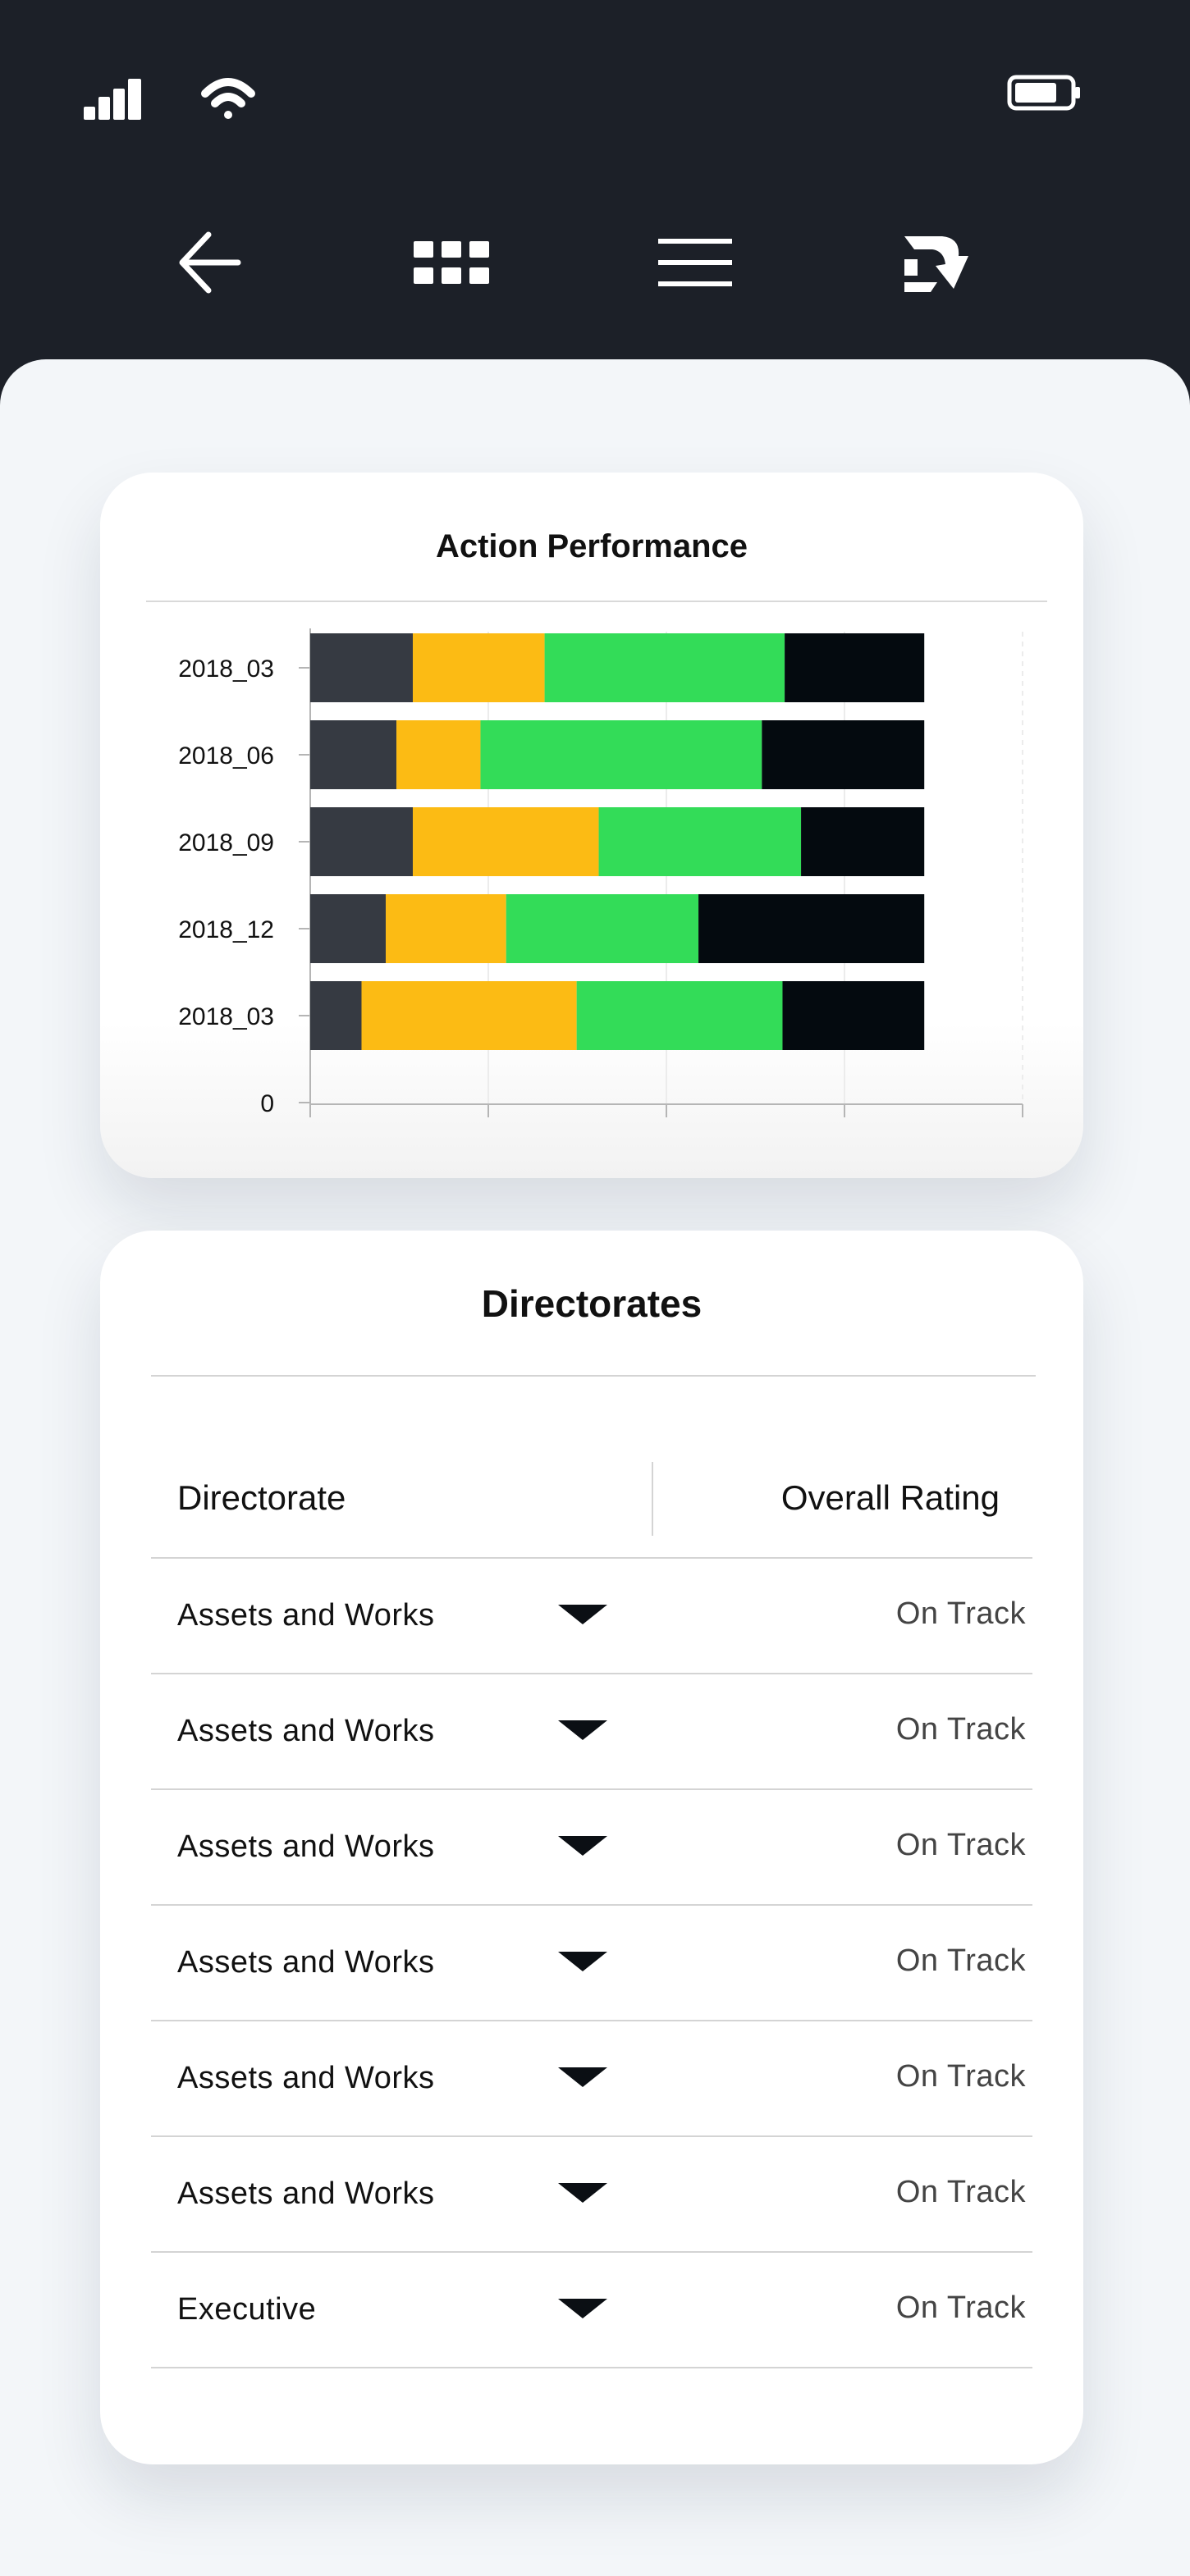  Describe the element at coordinates (591, 546) in the screenshot. I see `chart-title: Action Performance` at that location.